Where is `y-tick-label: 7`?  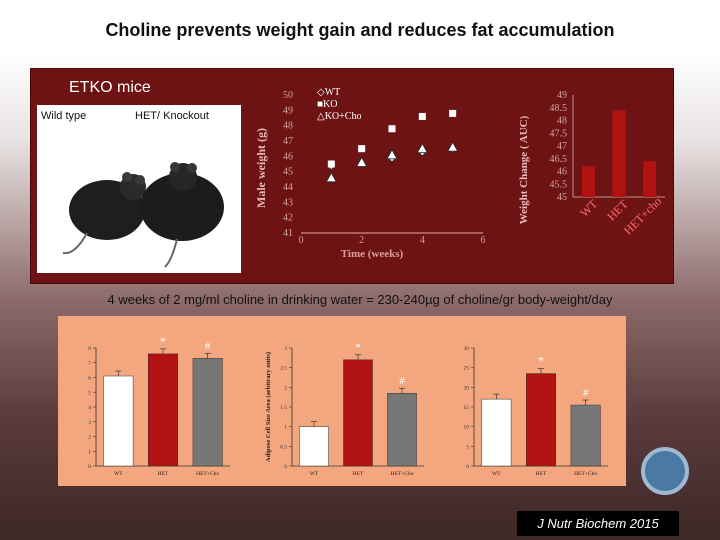 y-tick-label: 7 is located at coordinates (89, 364).